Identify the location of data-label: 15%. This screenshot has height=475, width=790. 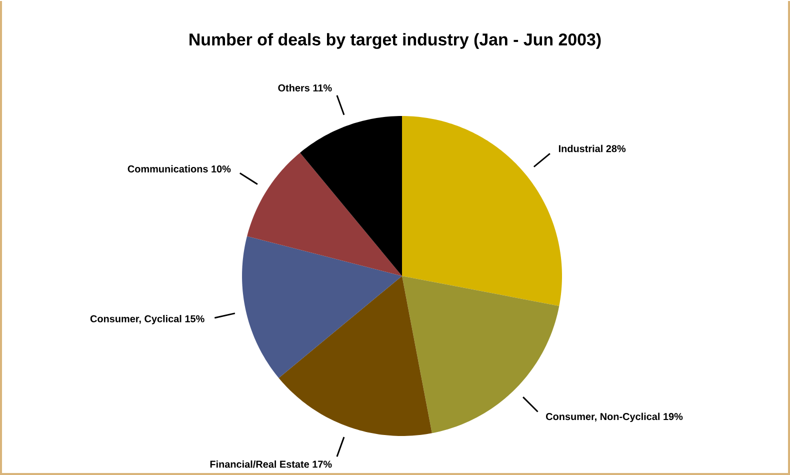
(194, 318).